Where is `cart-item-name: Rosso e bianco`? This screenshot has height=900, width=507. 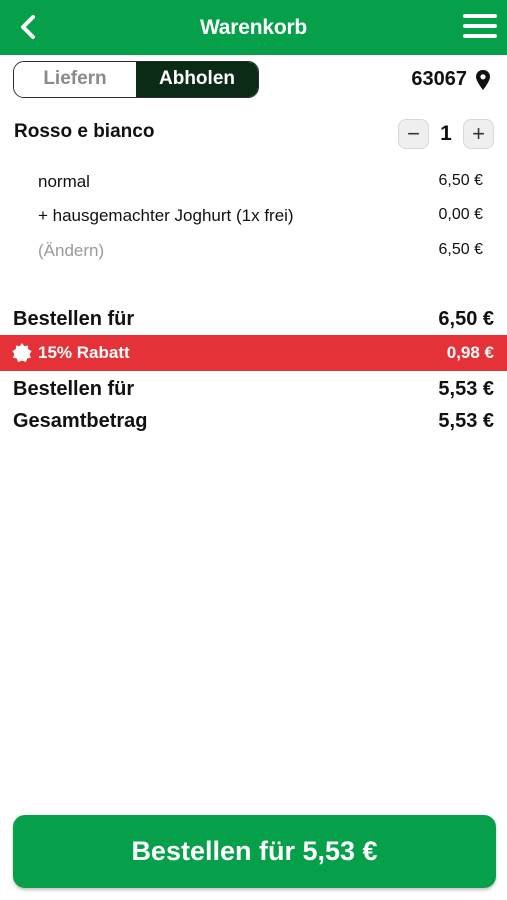 cart-item-name: Rosso e bianco is located at coordinates (84, 131).